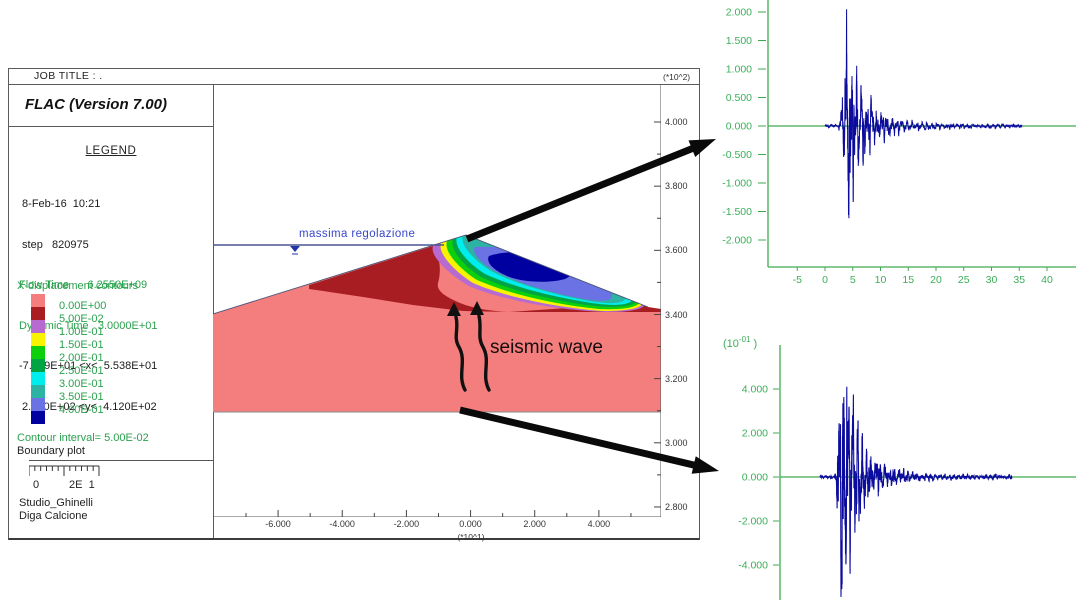 The height and width of the screenshot is (600, 1076). Describe the element at coordinates (96, 104) in the screenshot. I see `flac-version-text: FLAC (Version 7.00)` at that location.